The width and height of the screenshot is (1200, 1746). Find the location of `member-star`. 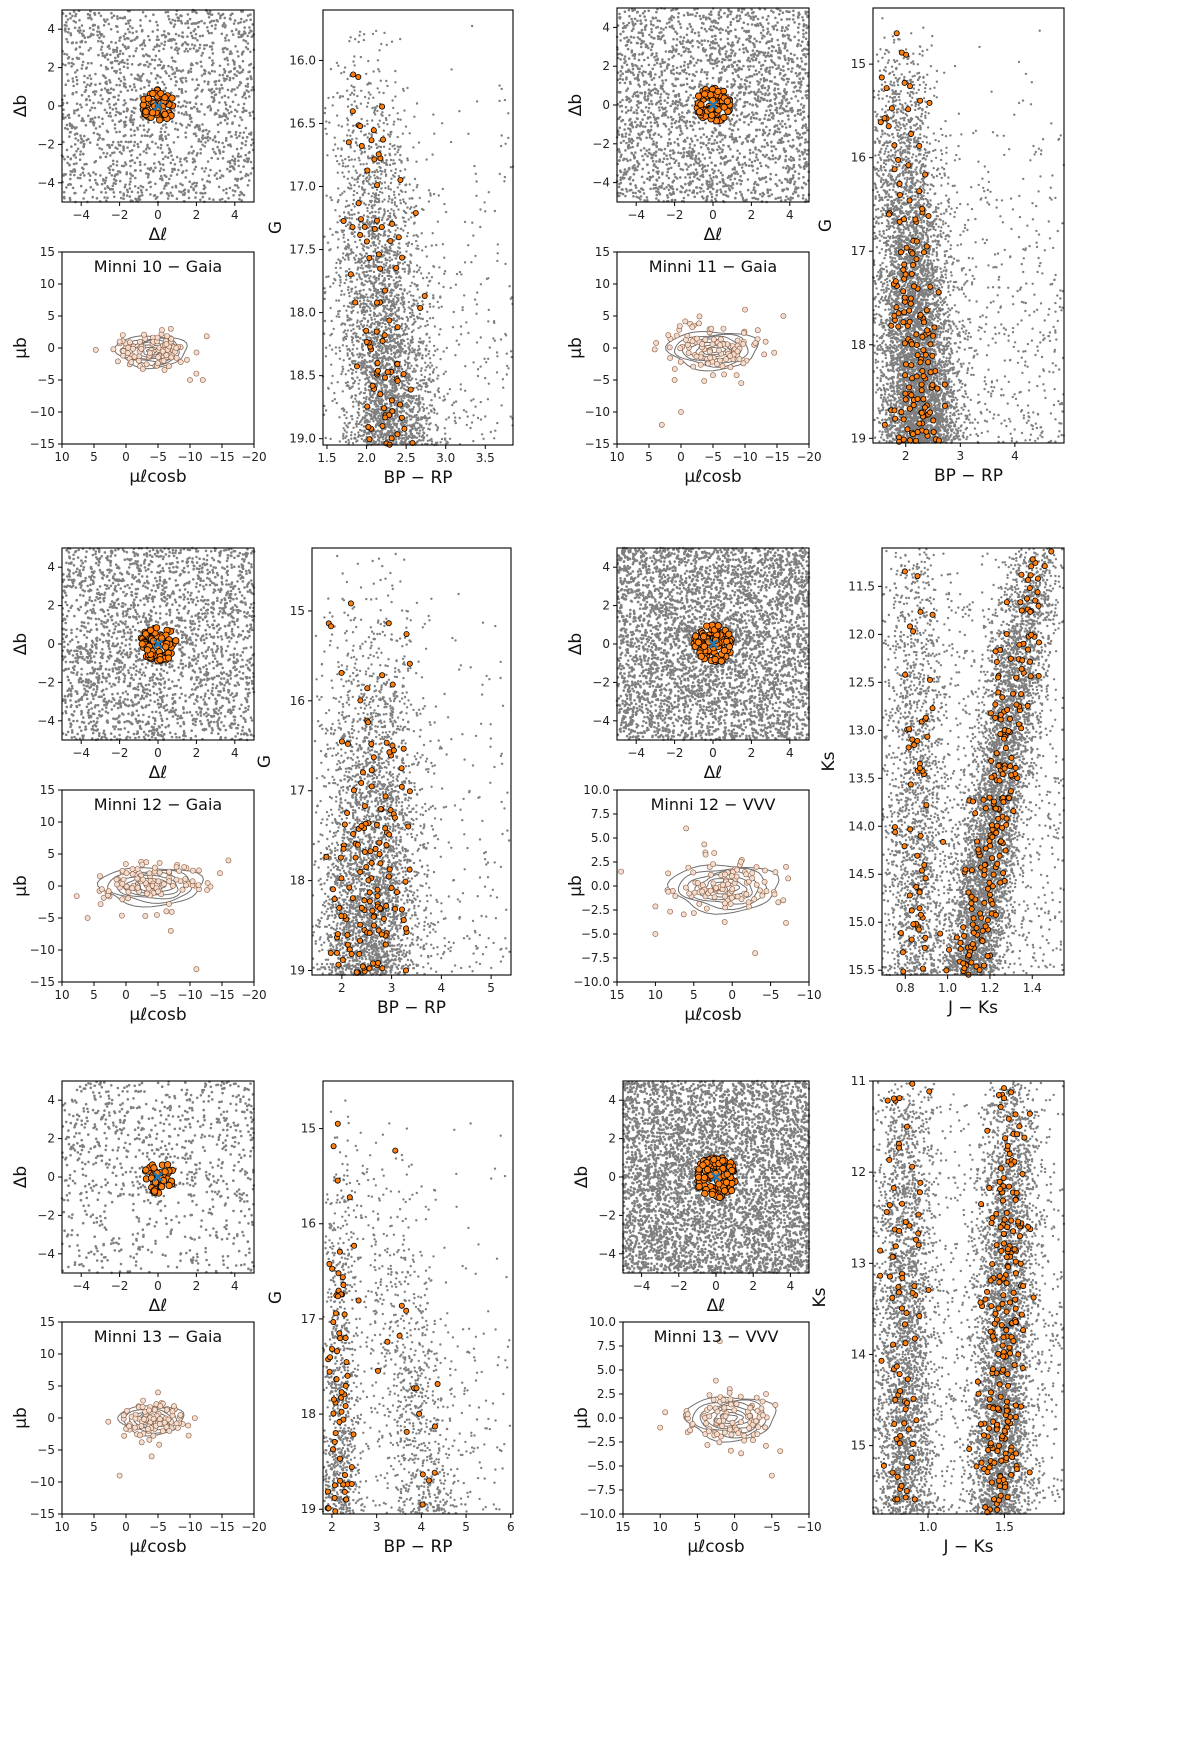

member-star is located at coordinates (172, 98).